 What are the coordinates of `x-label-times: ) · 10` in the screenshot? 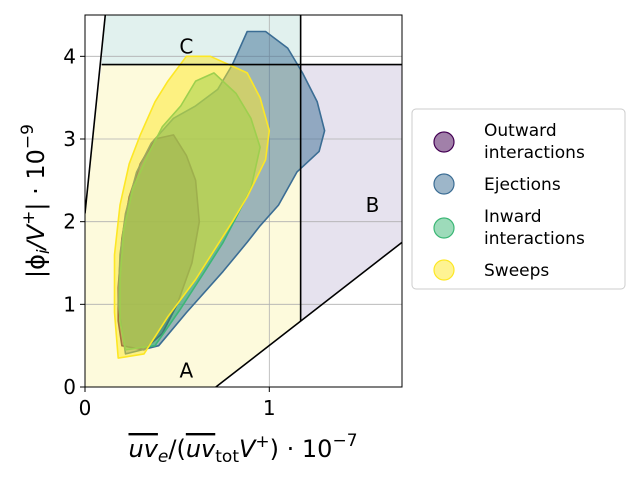 It's located at (301, 449).